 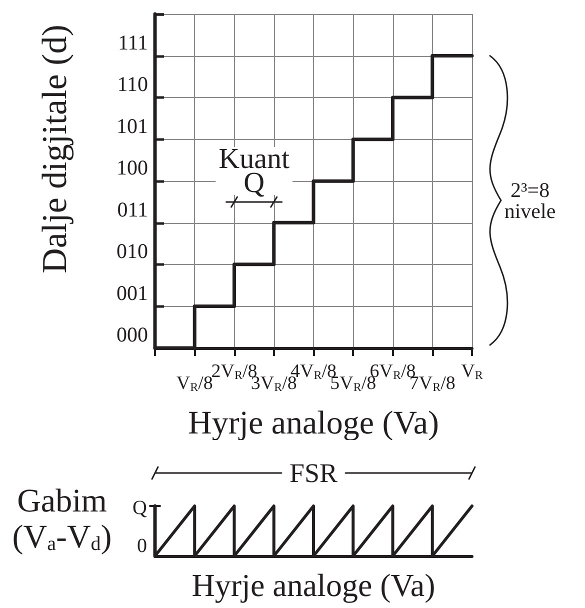 I want to click on text: 101, so click(x=132, y=126).